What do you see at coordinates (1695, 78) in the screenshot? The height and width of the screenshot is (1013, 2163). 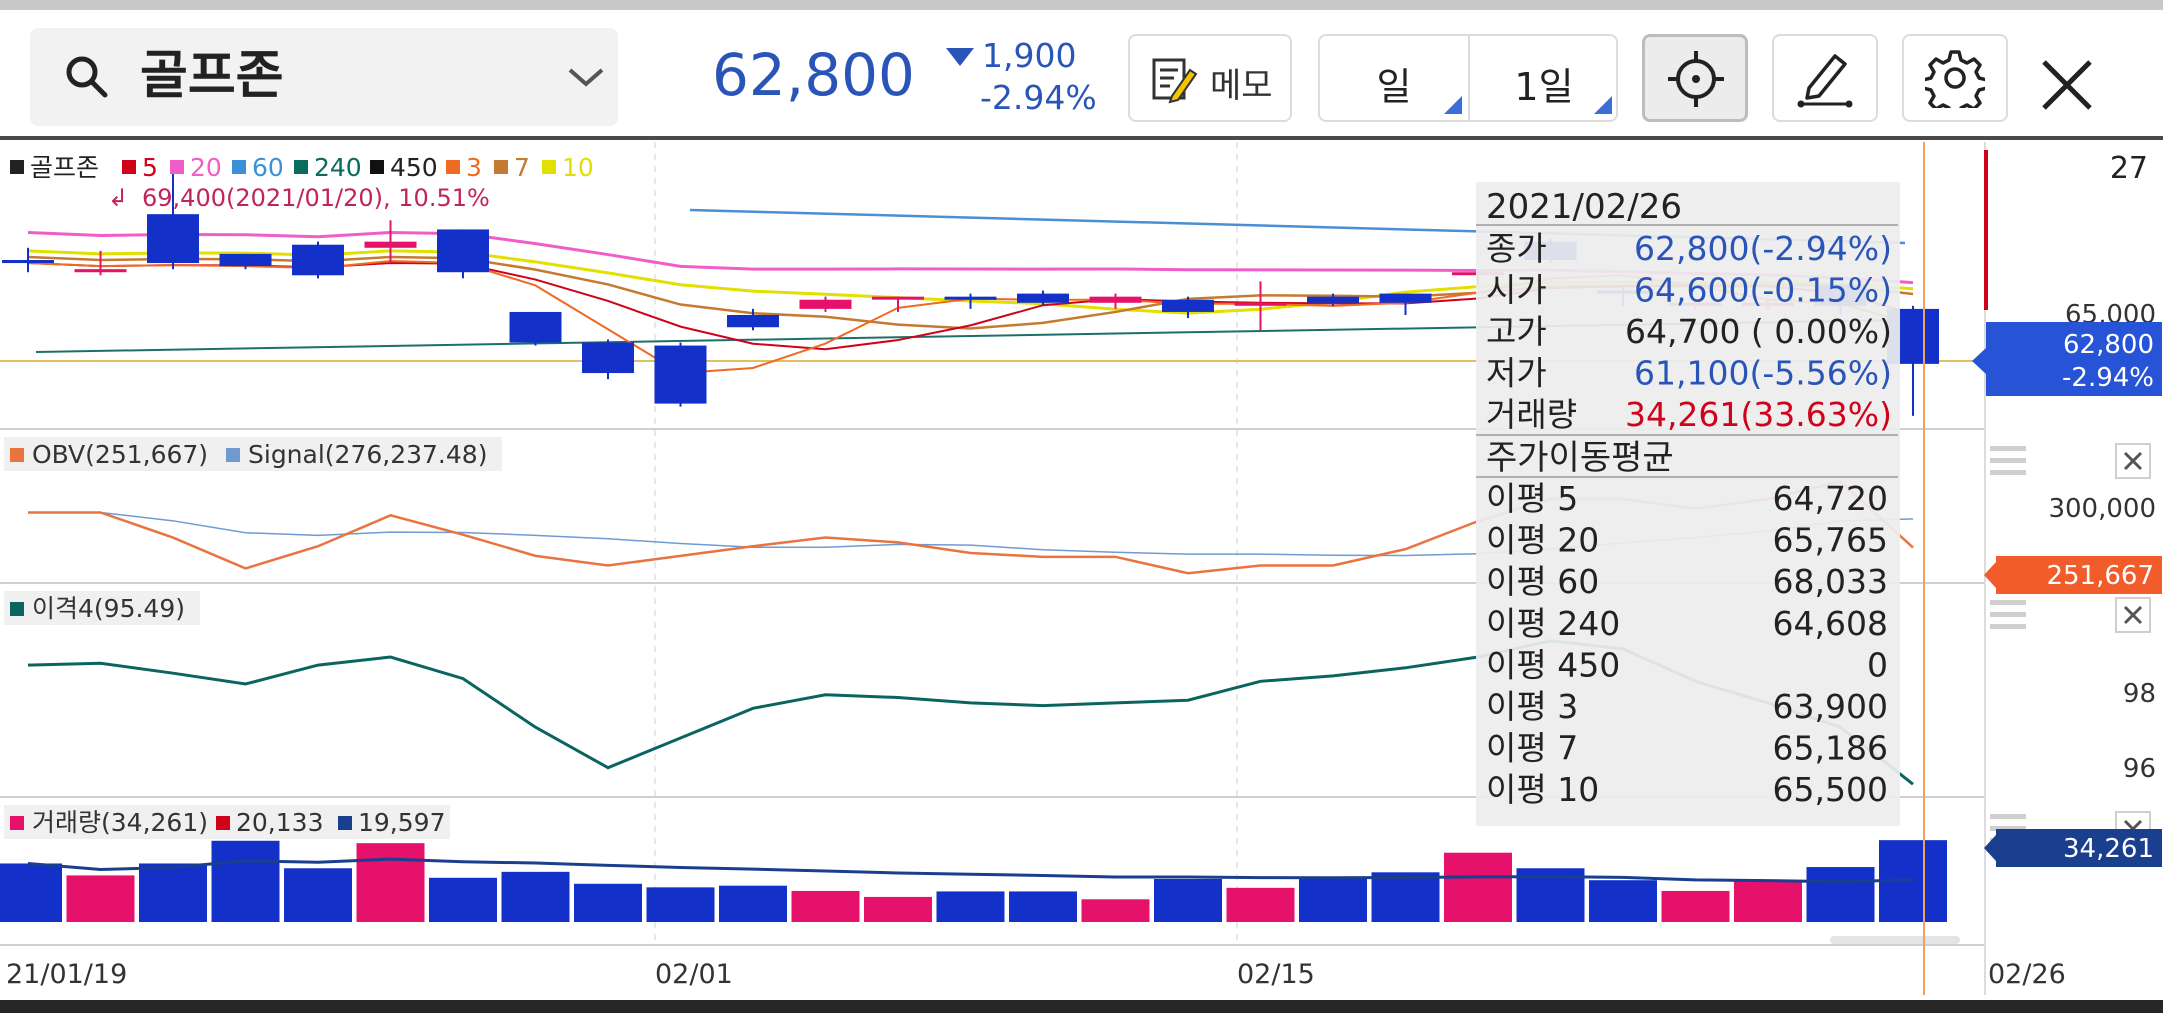 I see `crosshair-button` at bounding box center [1695, 78].